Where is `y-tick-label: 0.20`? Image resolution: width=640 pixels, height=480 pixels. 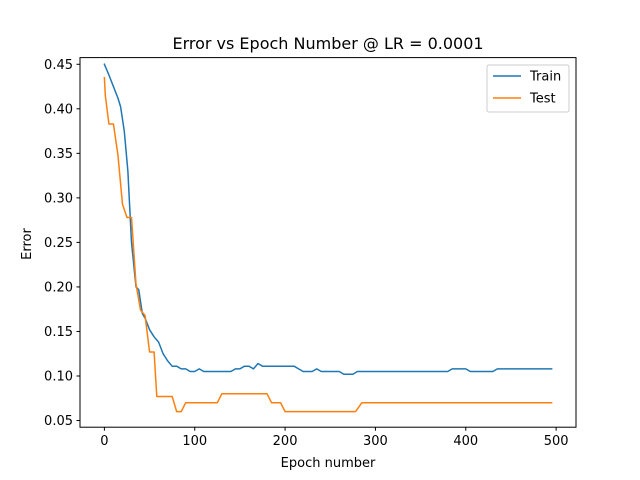 y-tick-label: 0.20 is located at coordinates (58, 287).